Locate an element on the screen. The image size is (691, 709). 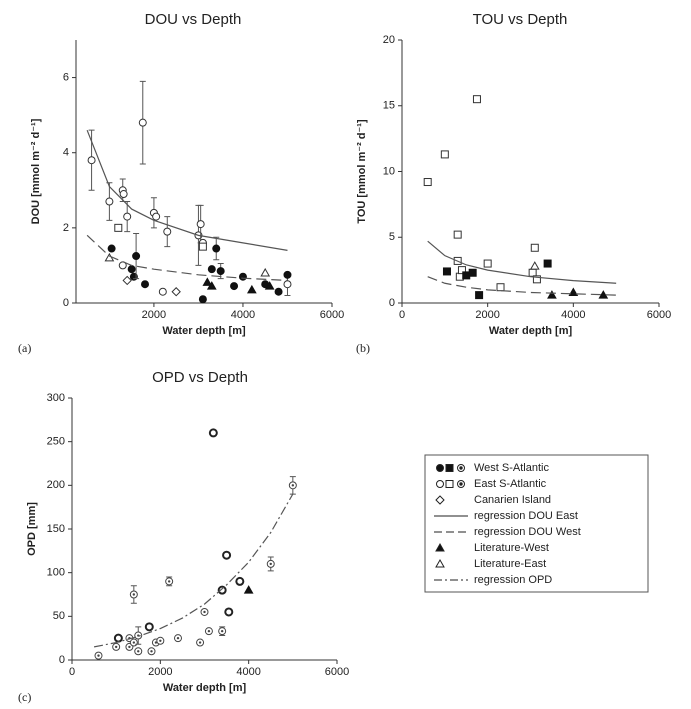
chart-title: DOU vs Depth is located at coordinates (193, 19).